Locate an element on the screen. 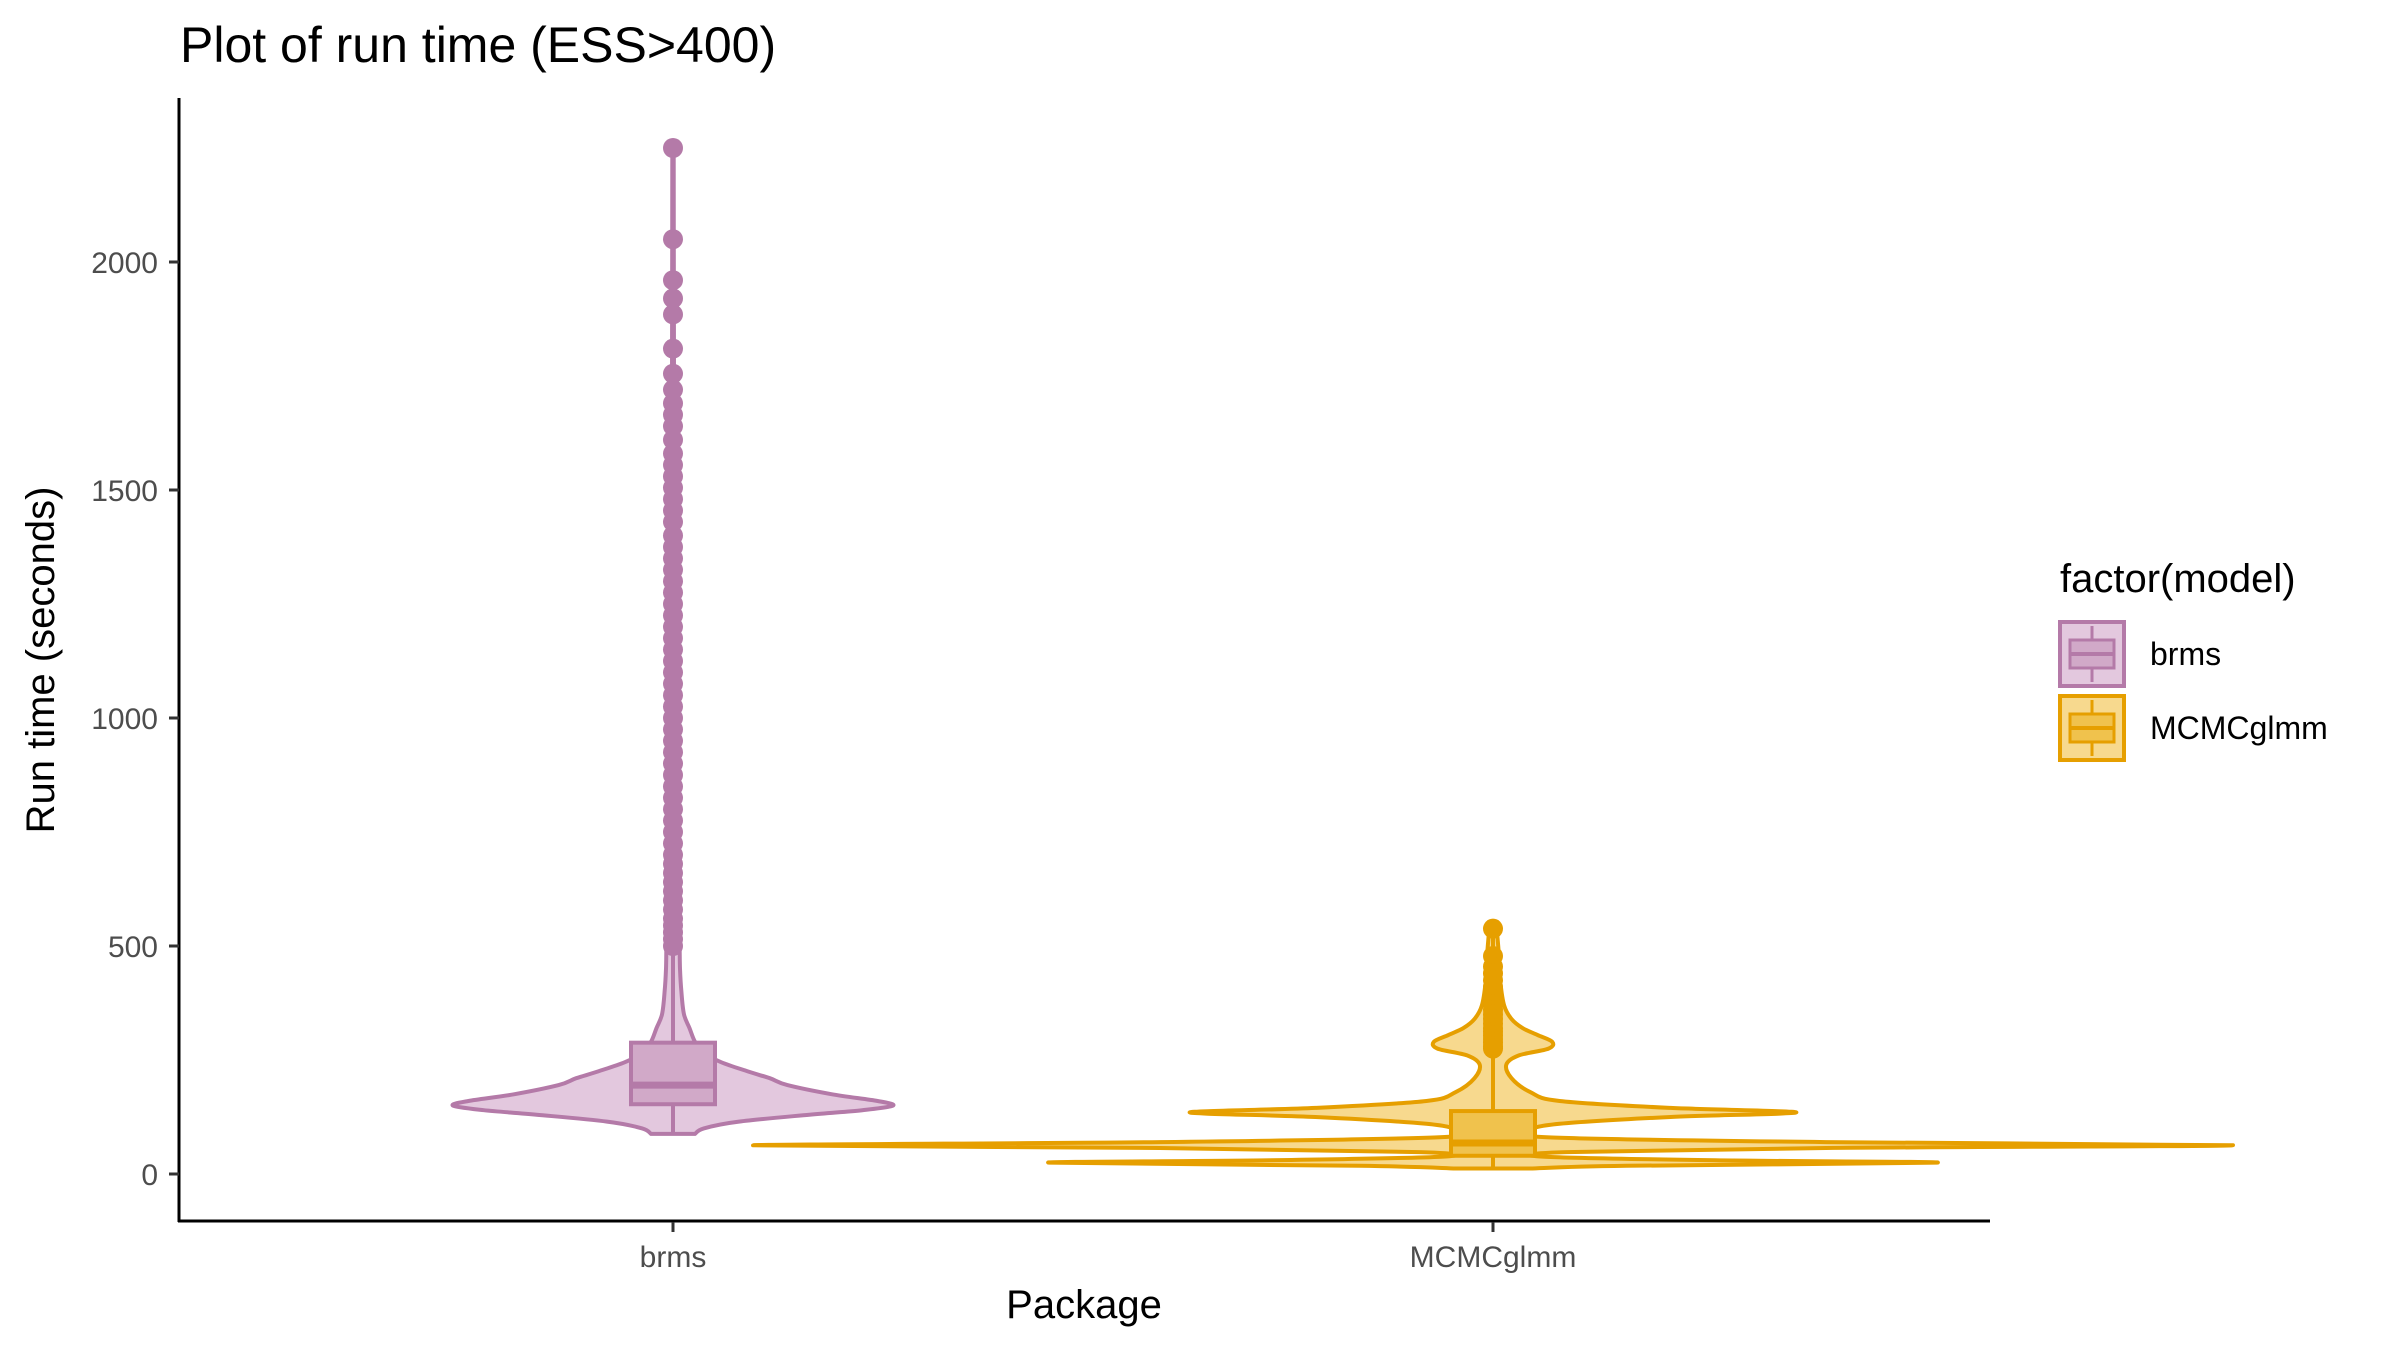 Image resolution: width=2390 pixels, height=1347 pixels. legend-label-brms: brms is located at coordinates (2185, 654).